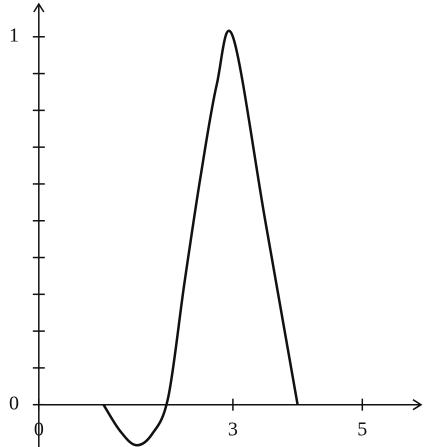 Image resolution: width=427 pixels, height=447 pixels. What do you see at coordinates (417, 405) in the screenshot?
I see `x-axis-arrow` at bounding box center [417, 405].